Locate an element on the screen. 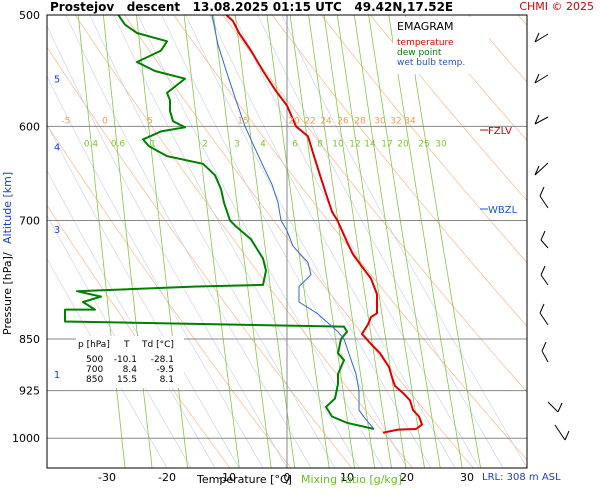 Image resolution: width=600 pixels, height=500 pixels. table-cell: 8.4 is located at coordinates (130, 370).